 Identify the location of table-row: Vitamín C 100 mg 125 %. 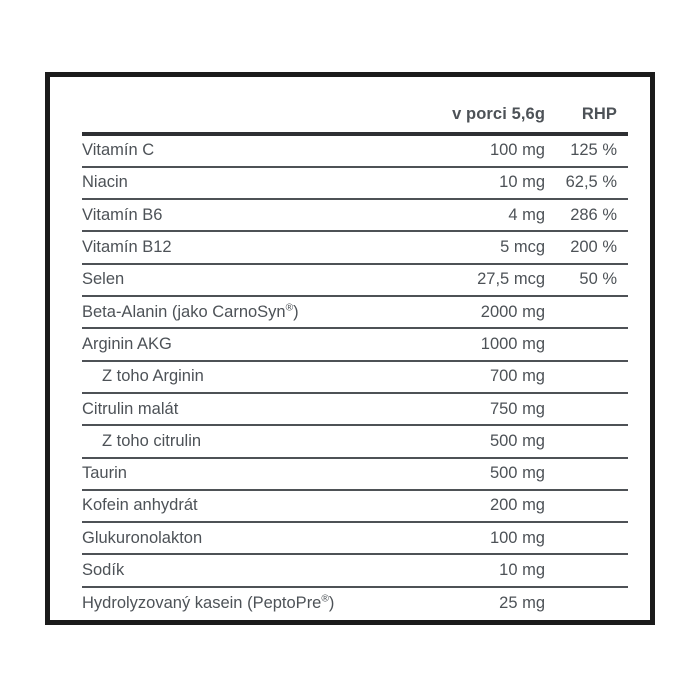
(355, 152).